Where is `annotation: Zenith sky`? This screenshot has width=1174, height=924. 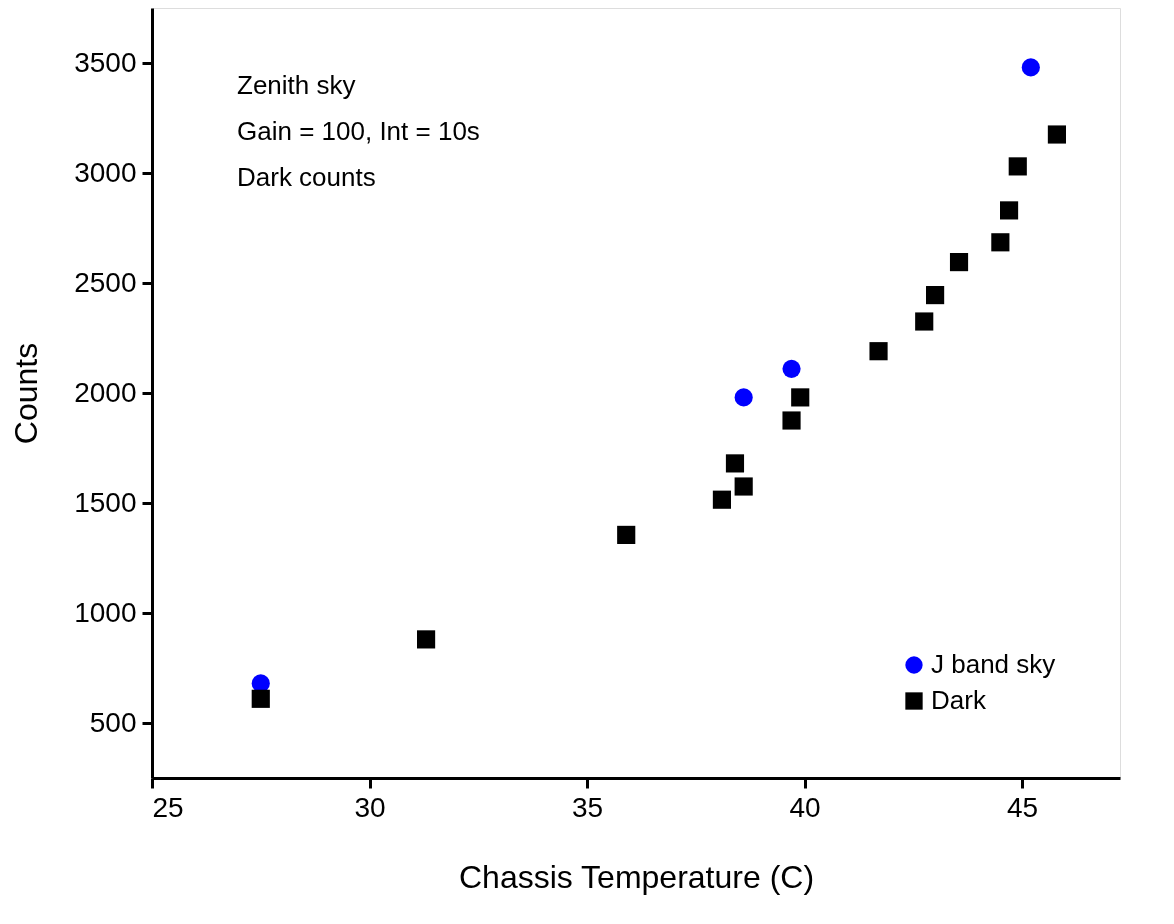 annotation: Zenith sky is located at coordinates (296, 85).